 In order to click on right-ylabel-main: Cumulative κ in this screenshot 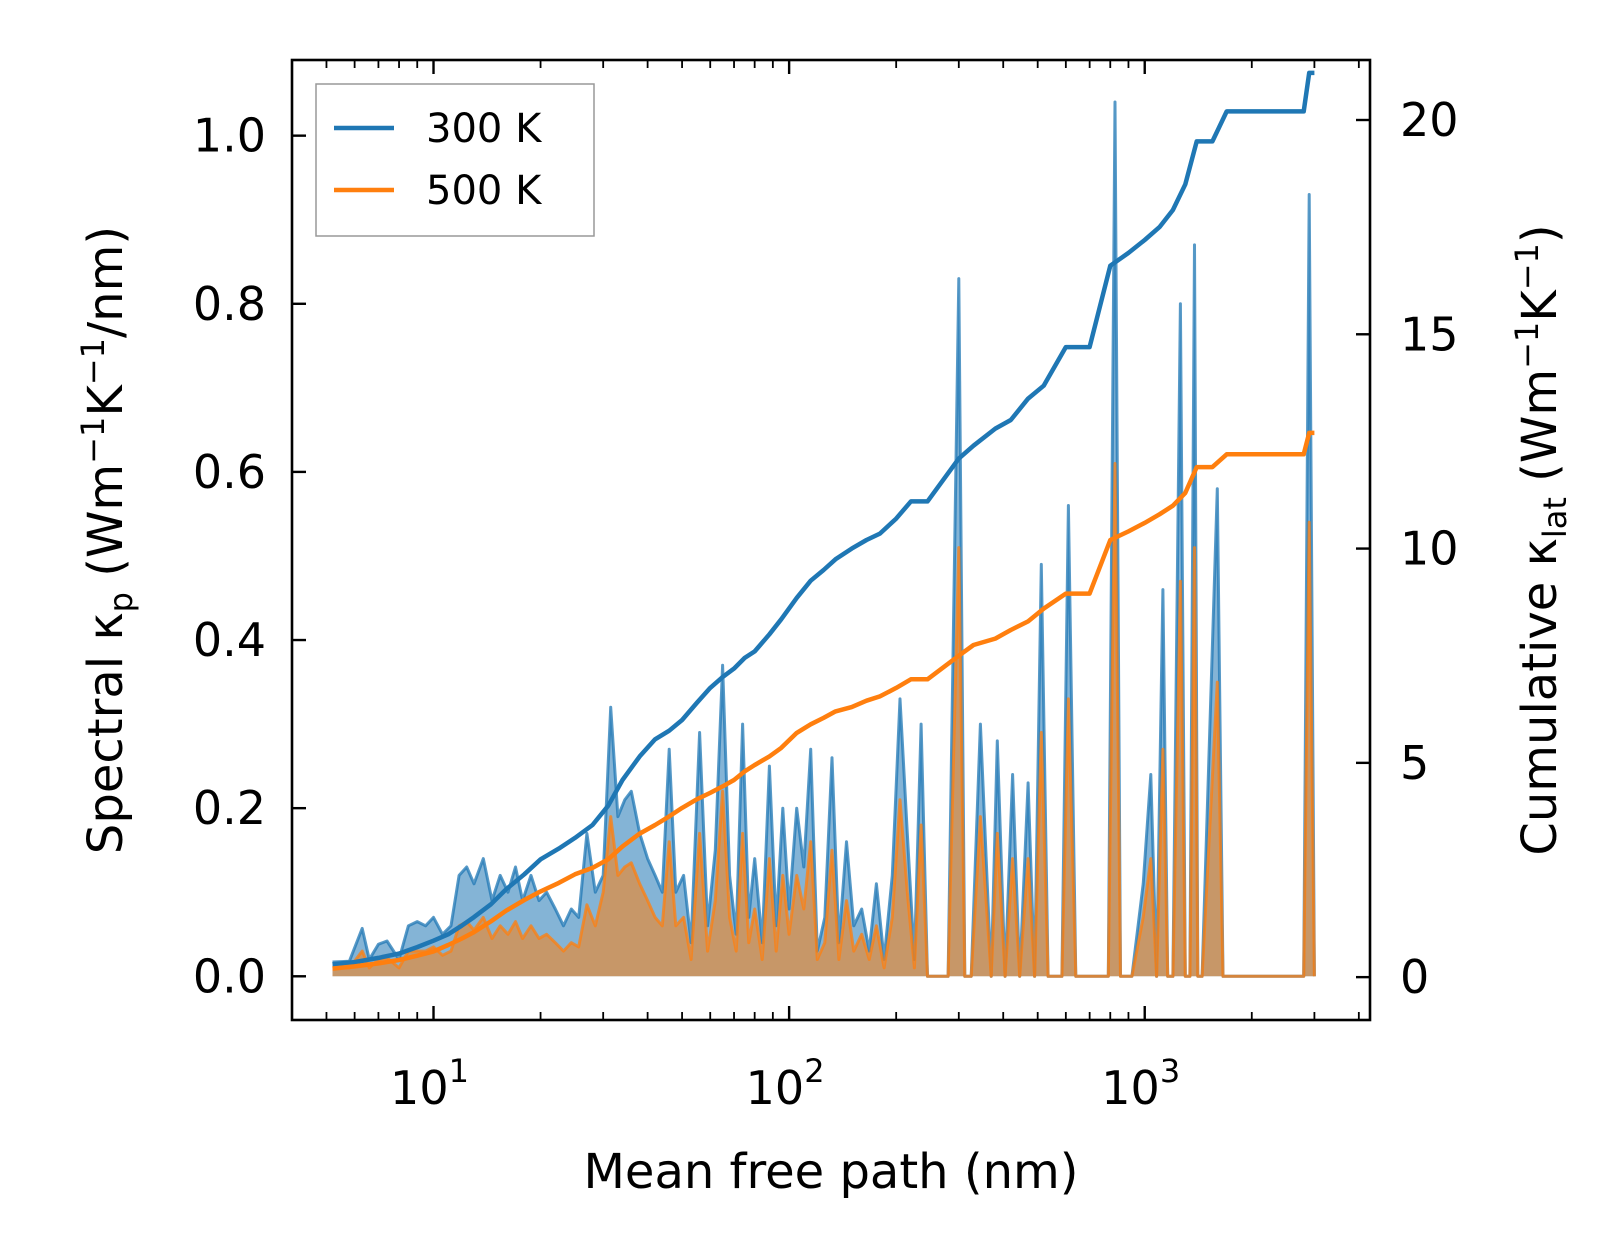, I will do `click(1540, 697)`.